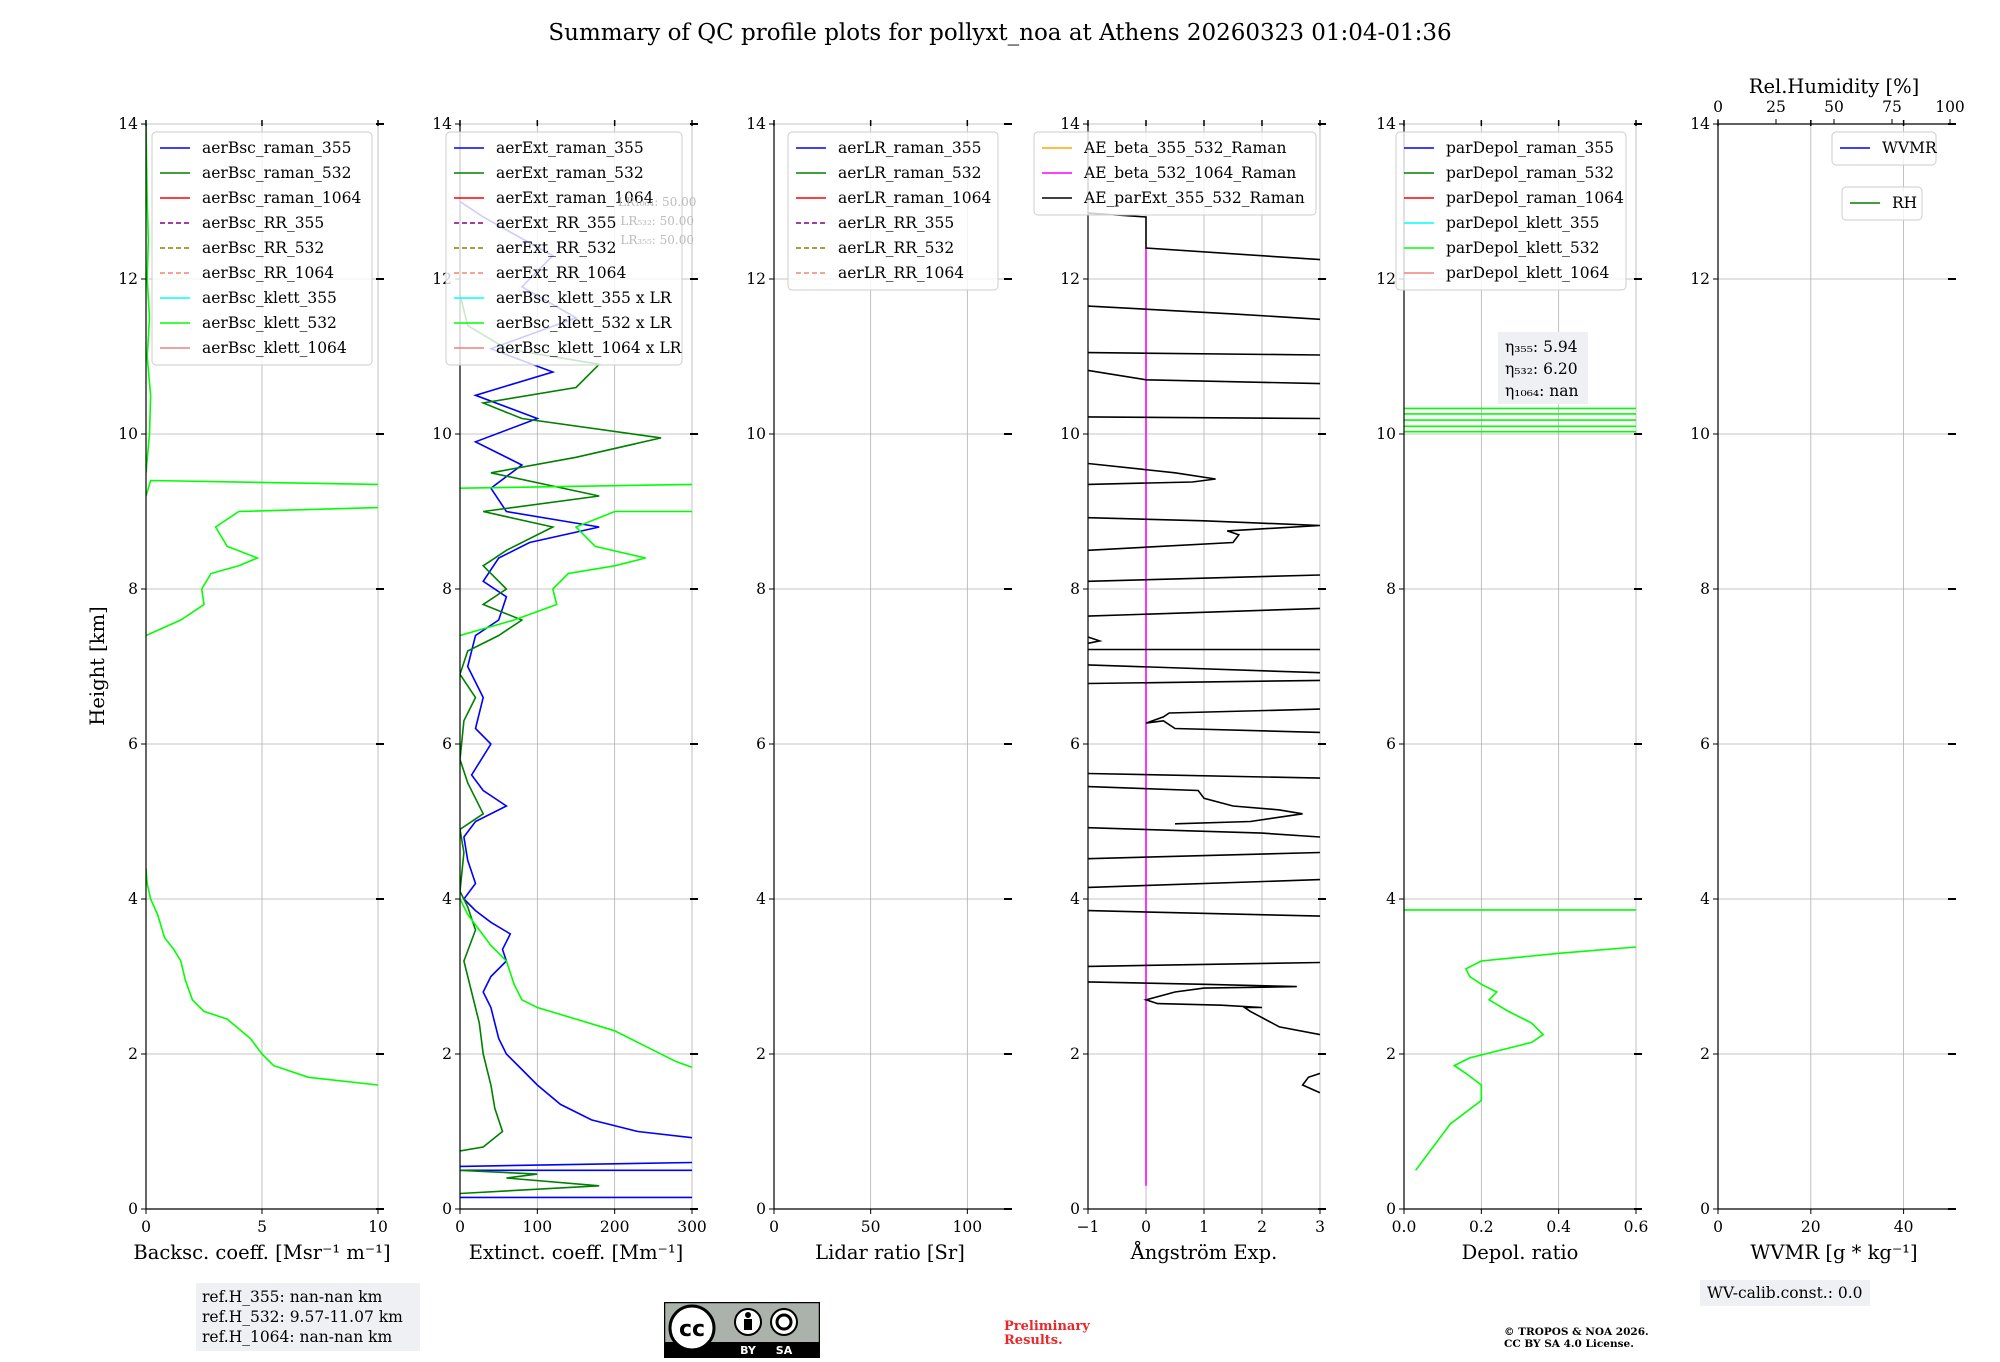  What do you see at coordinates (1535, 198) in the screenshot?
I see `legend-entry: parDepol_raman_1064` at bounding box center [1535, 198].